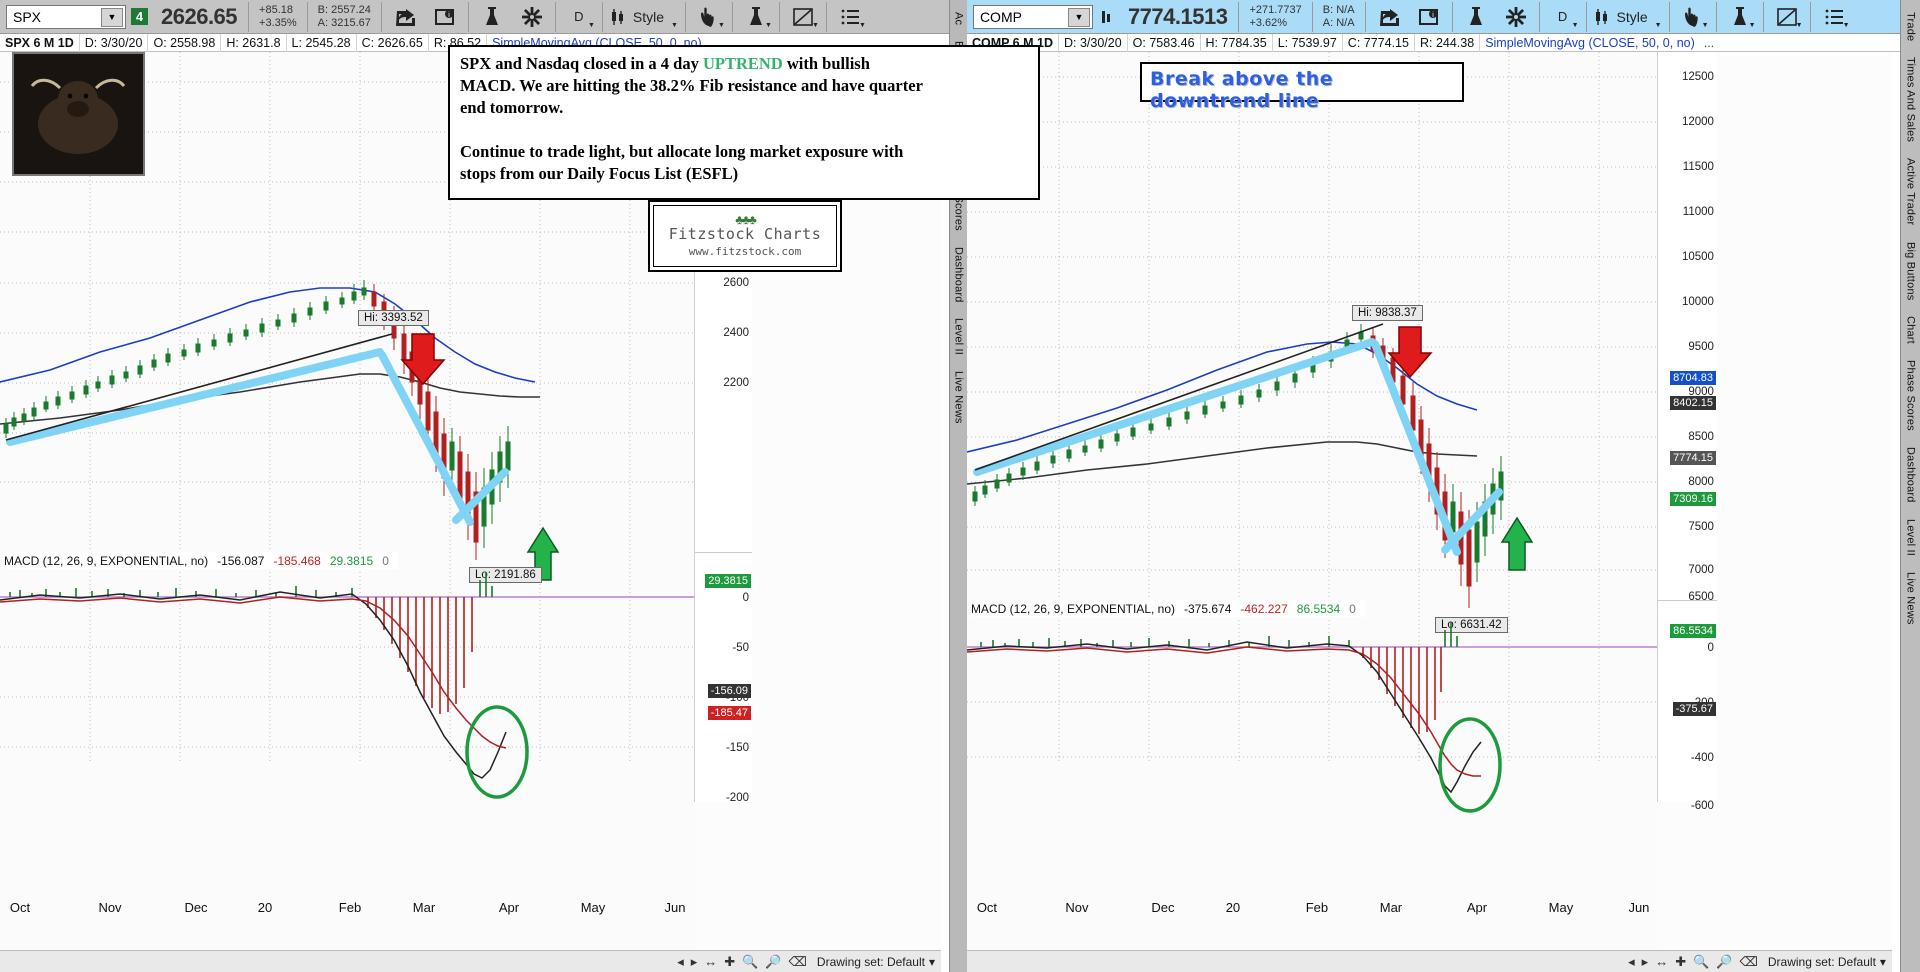 This screenshot has width=1920, height=972. I want to click on axis-tick: 0, so click(1710, 648).